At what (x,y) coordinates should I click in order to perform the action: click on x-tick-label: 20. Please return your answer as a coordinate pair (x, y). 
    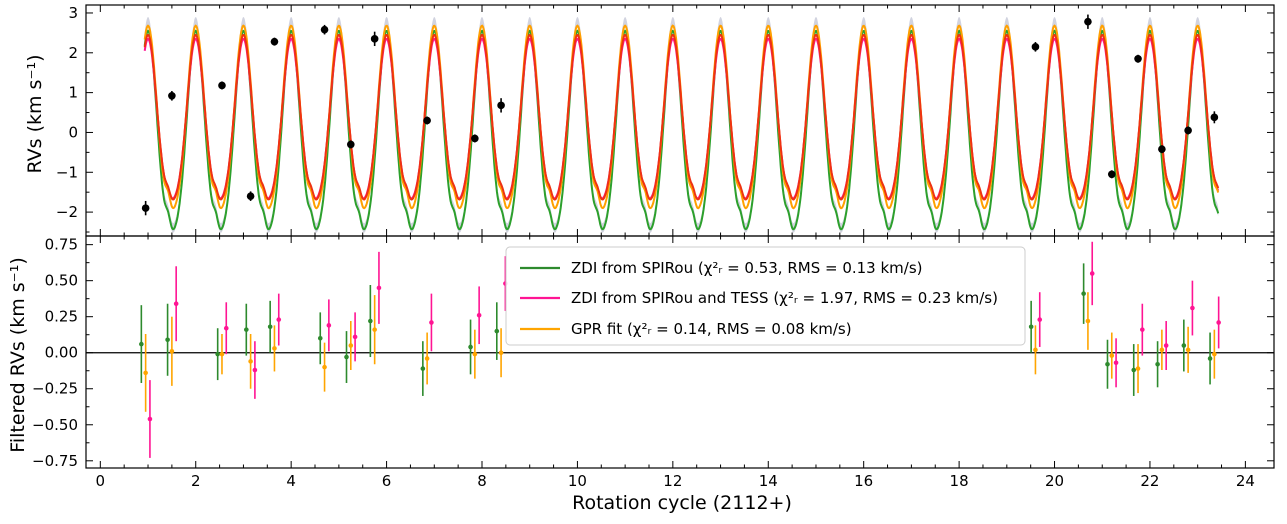
    Looking at the image, I should click on (1054, 481).